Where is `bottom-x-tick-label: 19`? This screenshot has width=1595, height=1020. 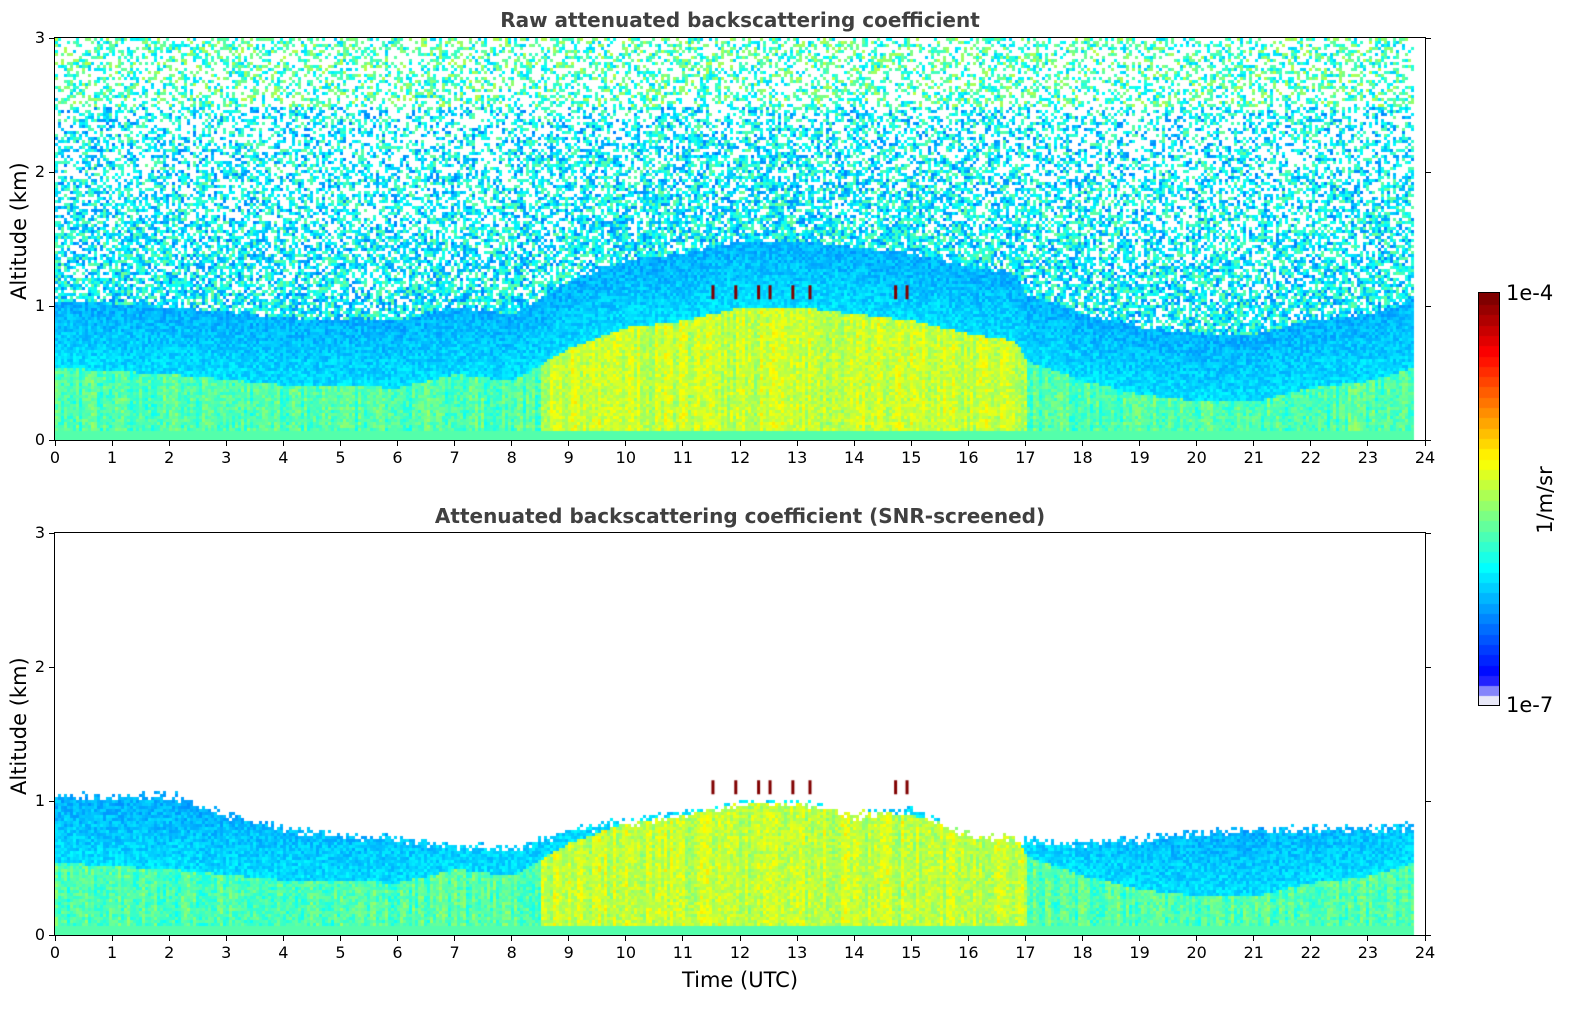
bottom-x-tick-label: 19 is located at coordinates (1139, 952).